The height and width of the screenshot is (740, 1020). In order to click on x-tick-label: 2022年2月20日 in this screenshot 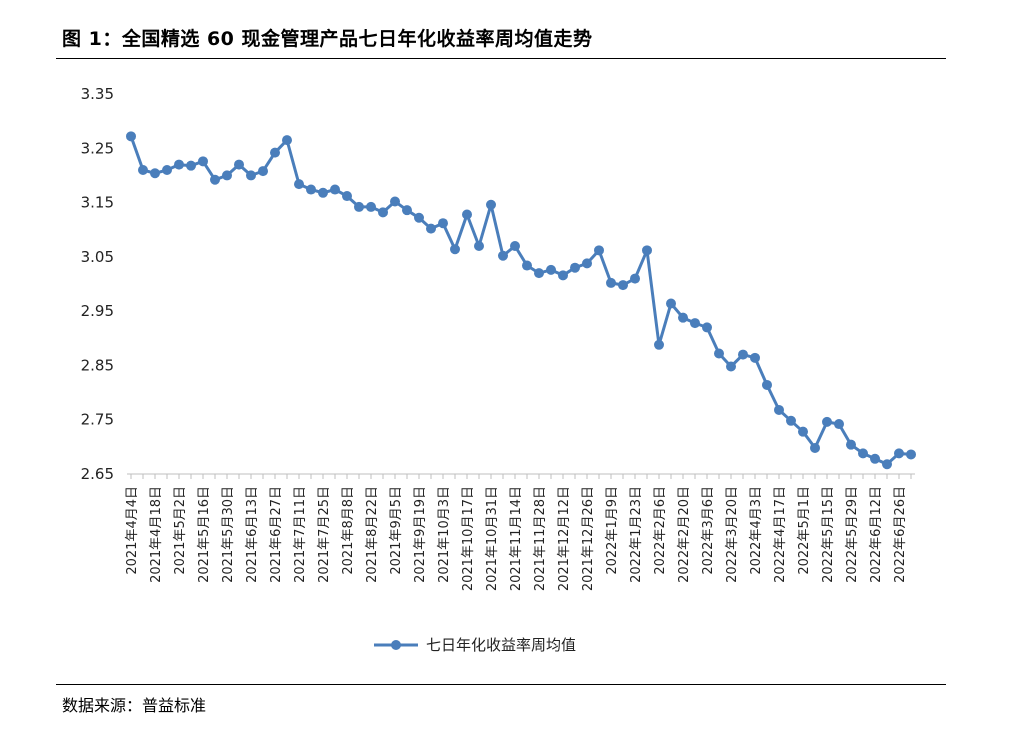, I will do `click(684, 534)`.